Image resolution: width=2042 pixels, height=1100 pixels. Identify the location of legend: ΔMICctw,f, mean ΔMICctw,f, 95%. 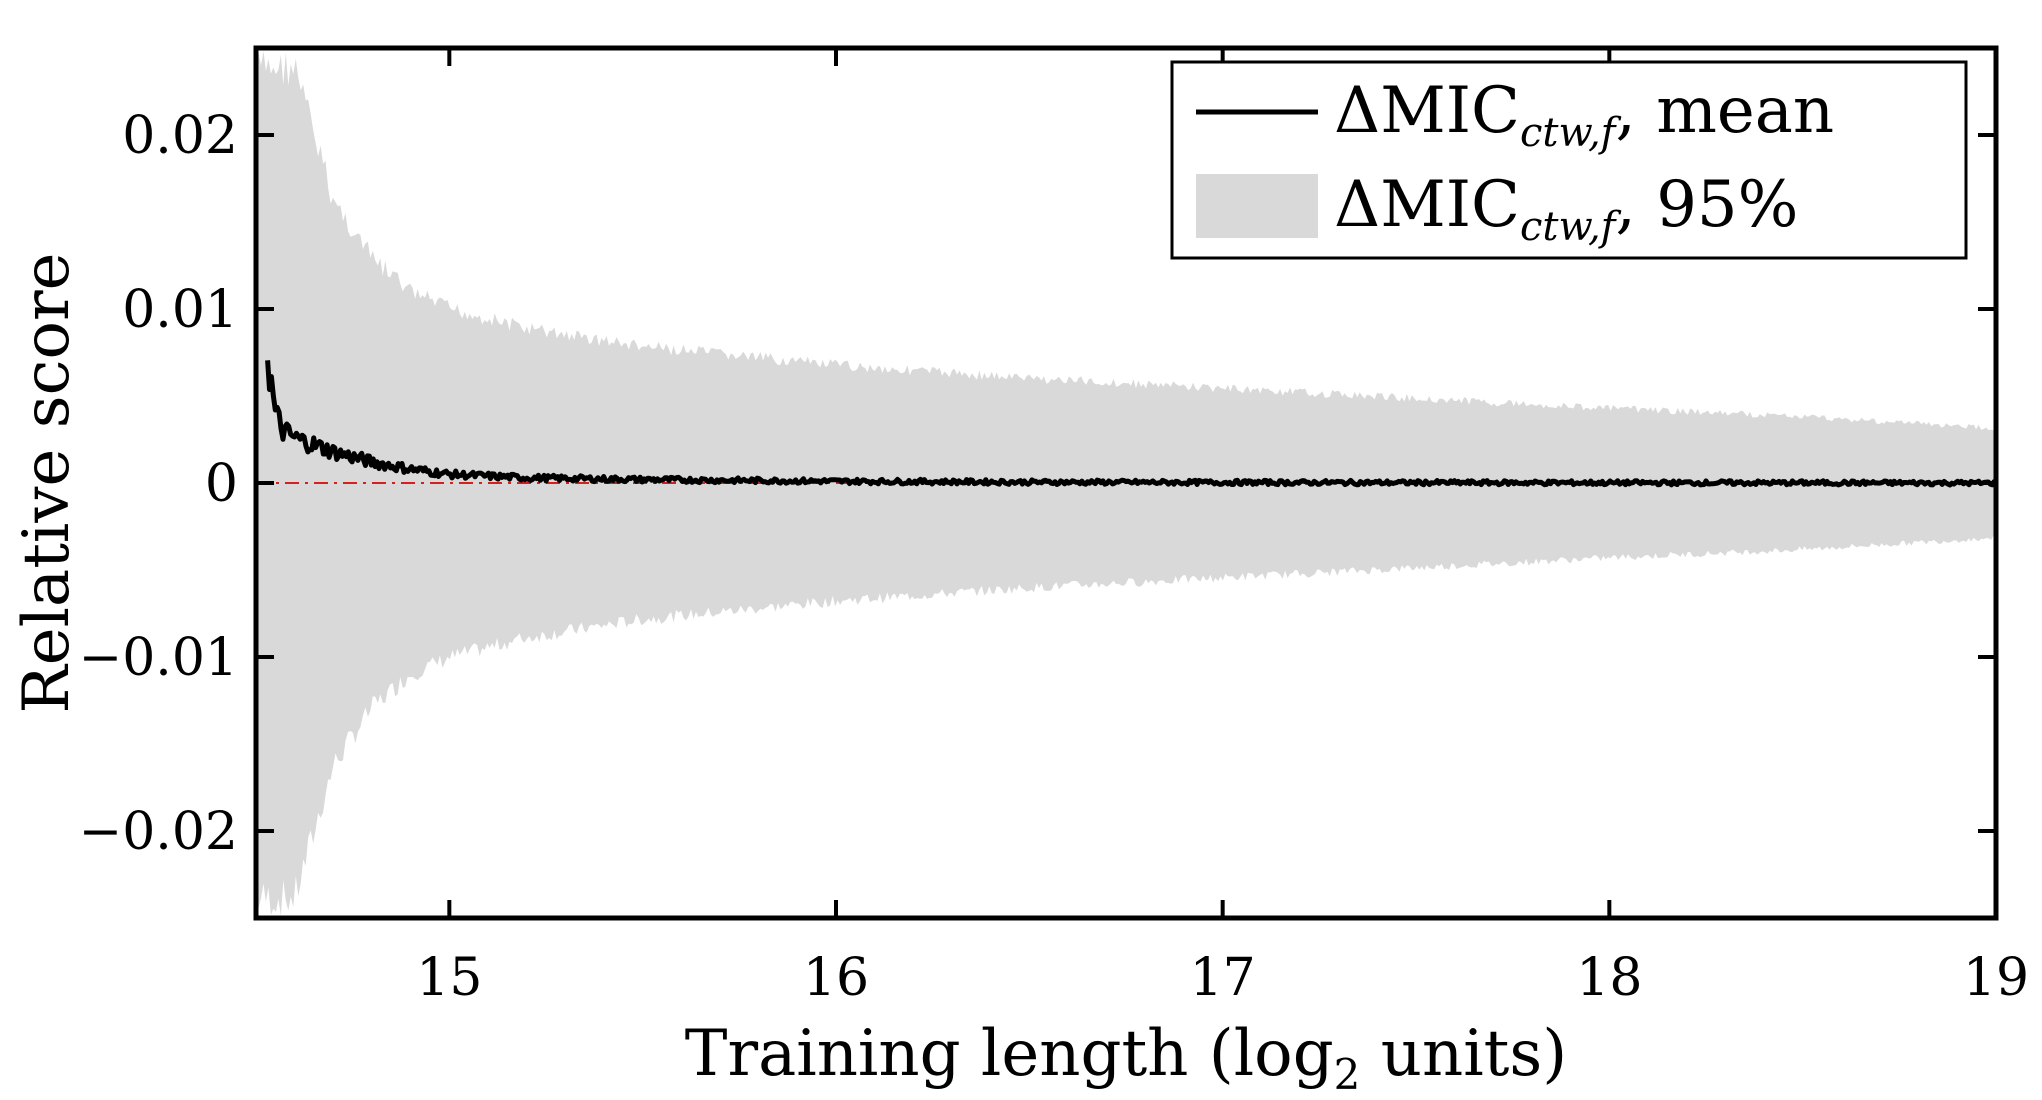
(1569, 160).